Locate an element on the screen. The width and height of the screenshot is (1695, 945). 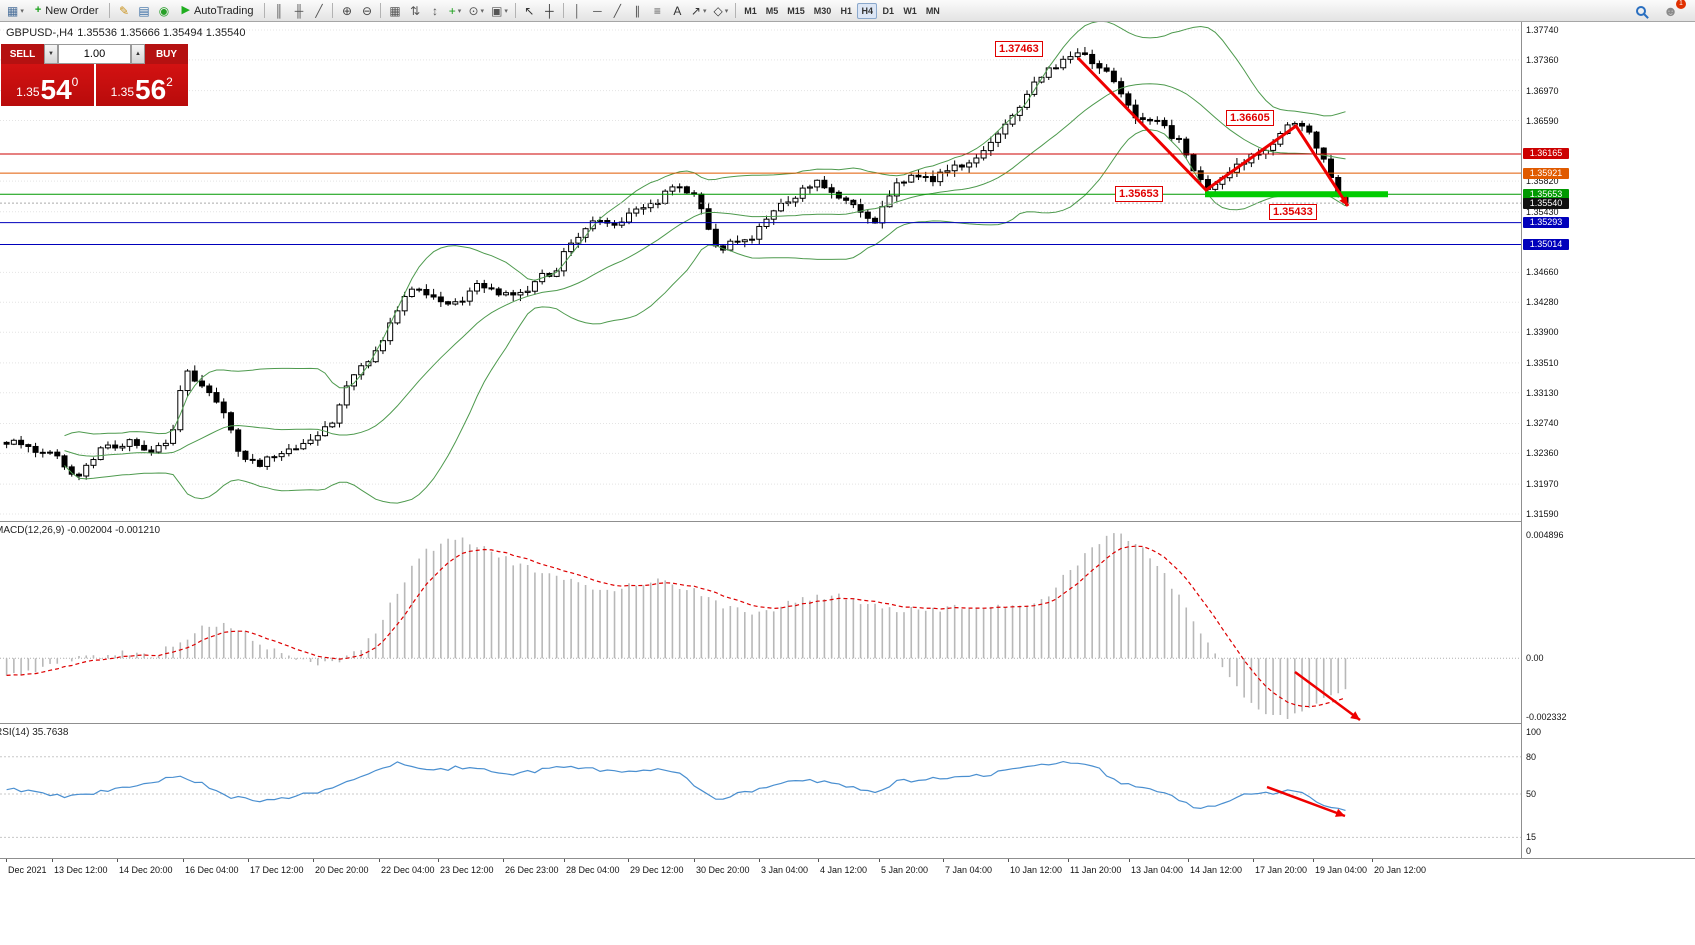
price-axis-label: 1.32740 is located at coordinates (1542, 423).